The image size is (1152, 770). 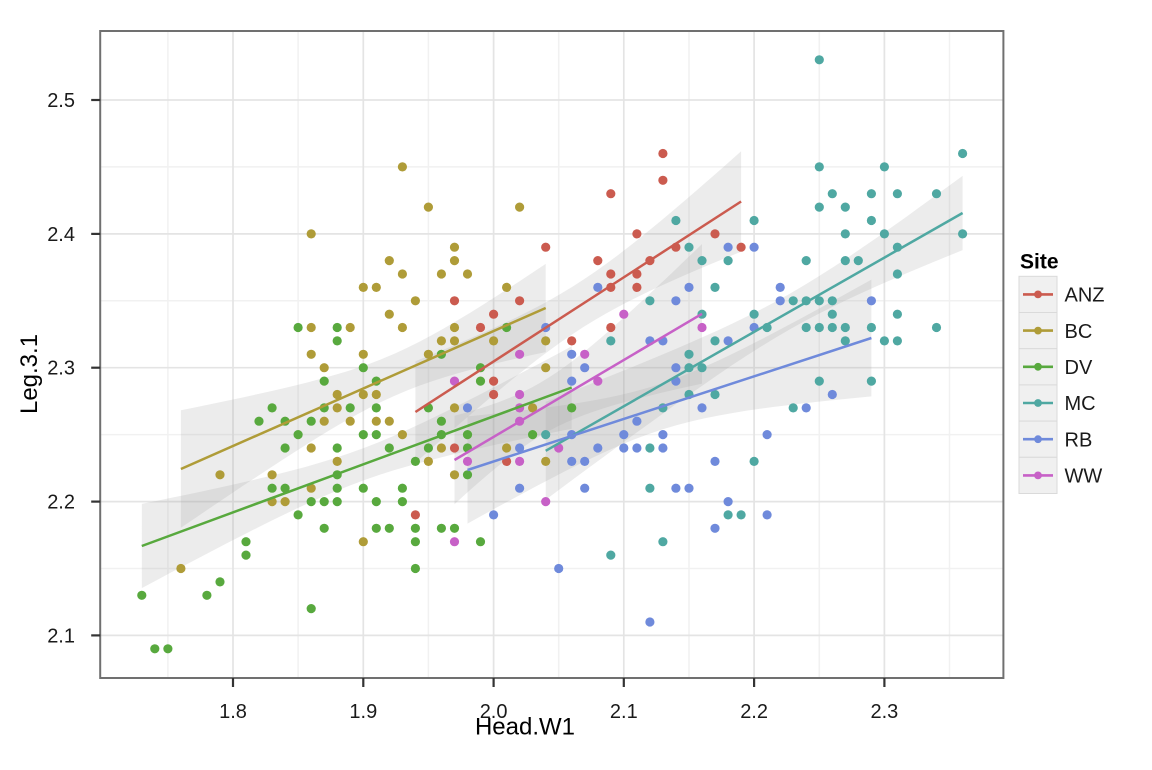 What do you see at coordinates (61, 235) in the screenshot?
I see `svg-text: 2.4` at bounding box center [61, 235].